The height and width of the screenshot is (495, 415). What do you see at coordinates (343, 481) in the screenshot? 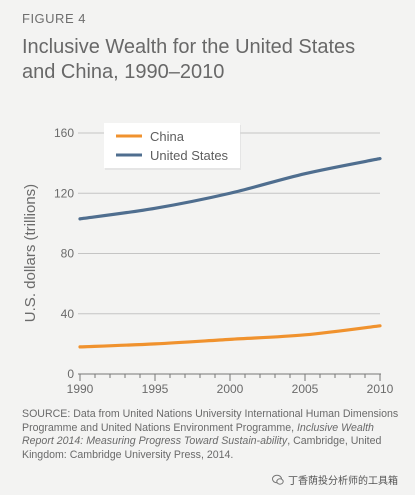
I see `watermark-text: 丁香荫投分析师的工具箱` at bounding box center [343, 481].